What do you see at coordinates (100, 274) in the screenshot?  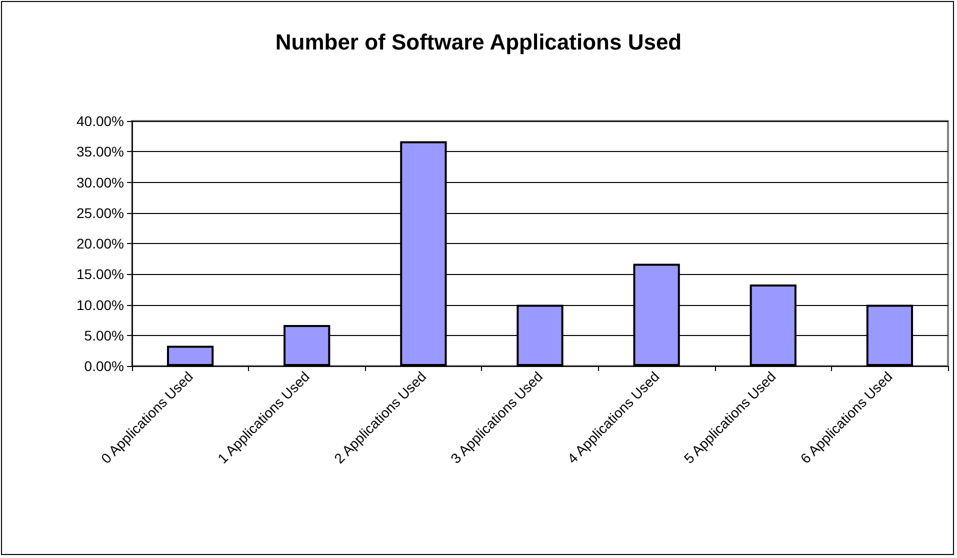 I see `y-tick-label: 15.00%` at bounding box center [100, 274].